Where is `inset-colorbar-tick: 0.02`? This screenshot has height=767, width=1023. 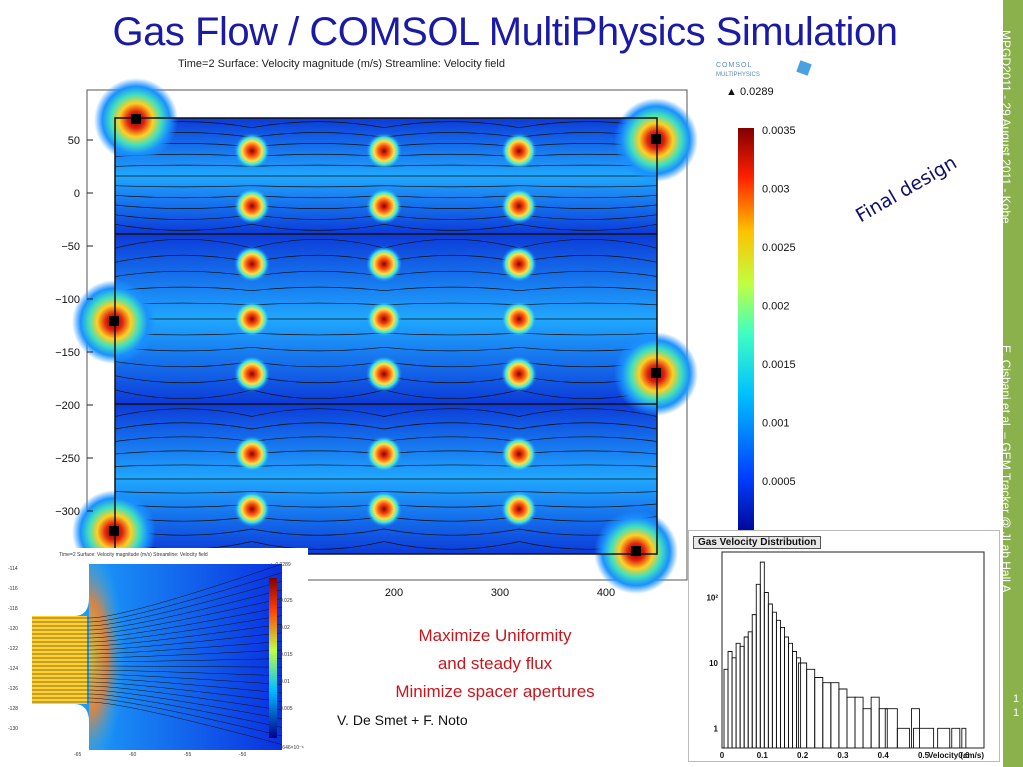
inset-colorbar-tick: 0.02 is located at coordinates (285, 628).